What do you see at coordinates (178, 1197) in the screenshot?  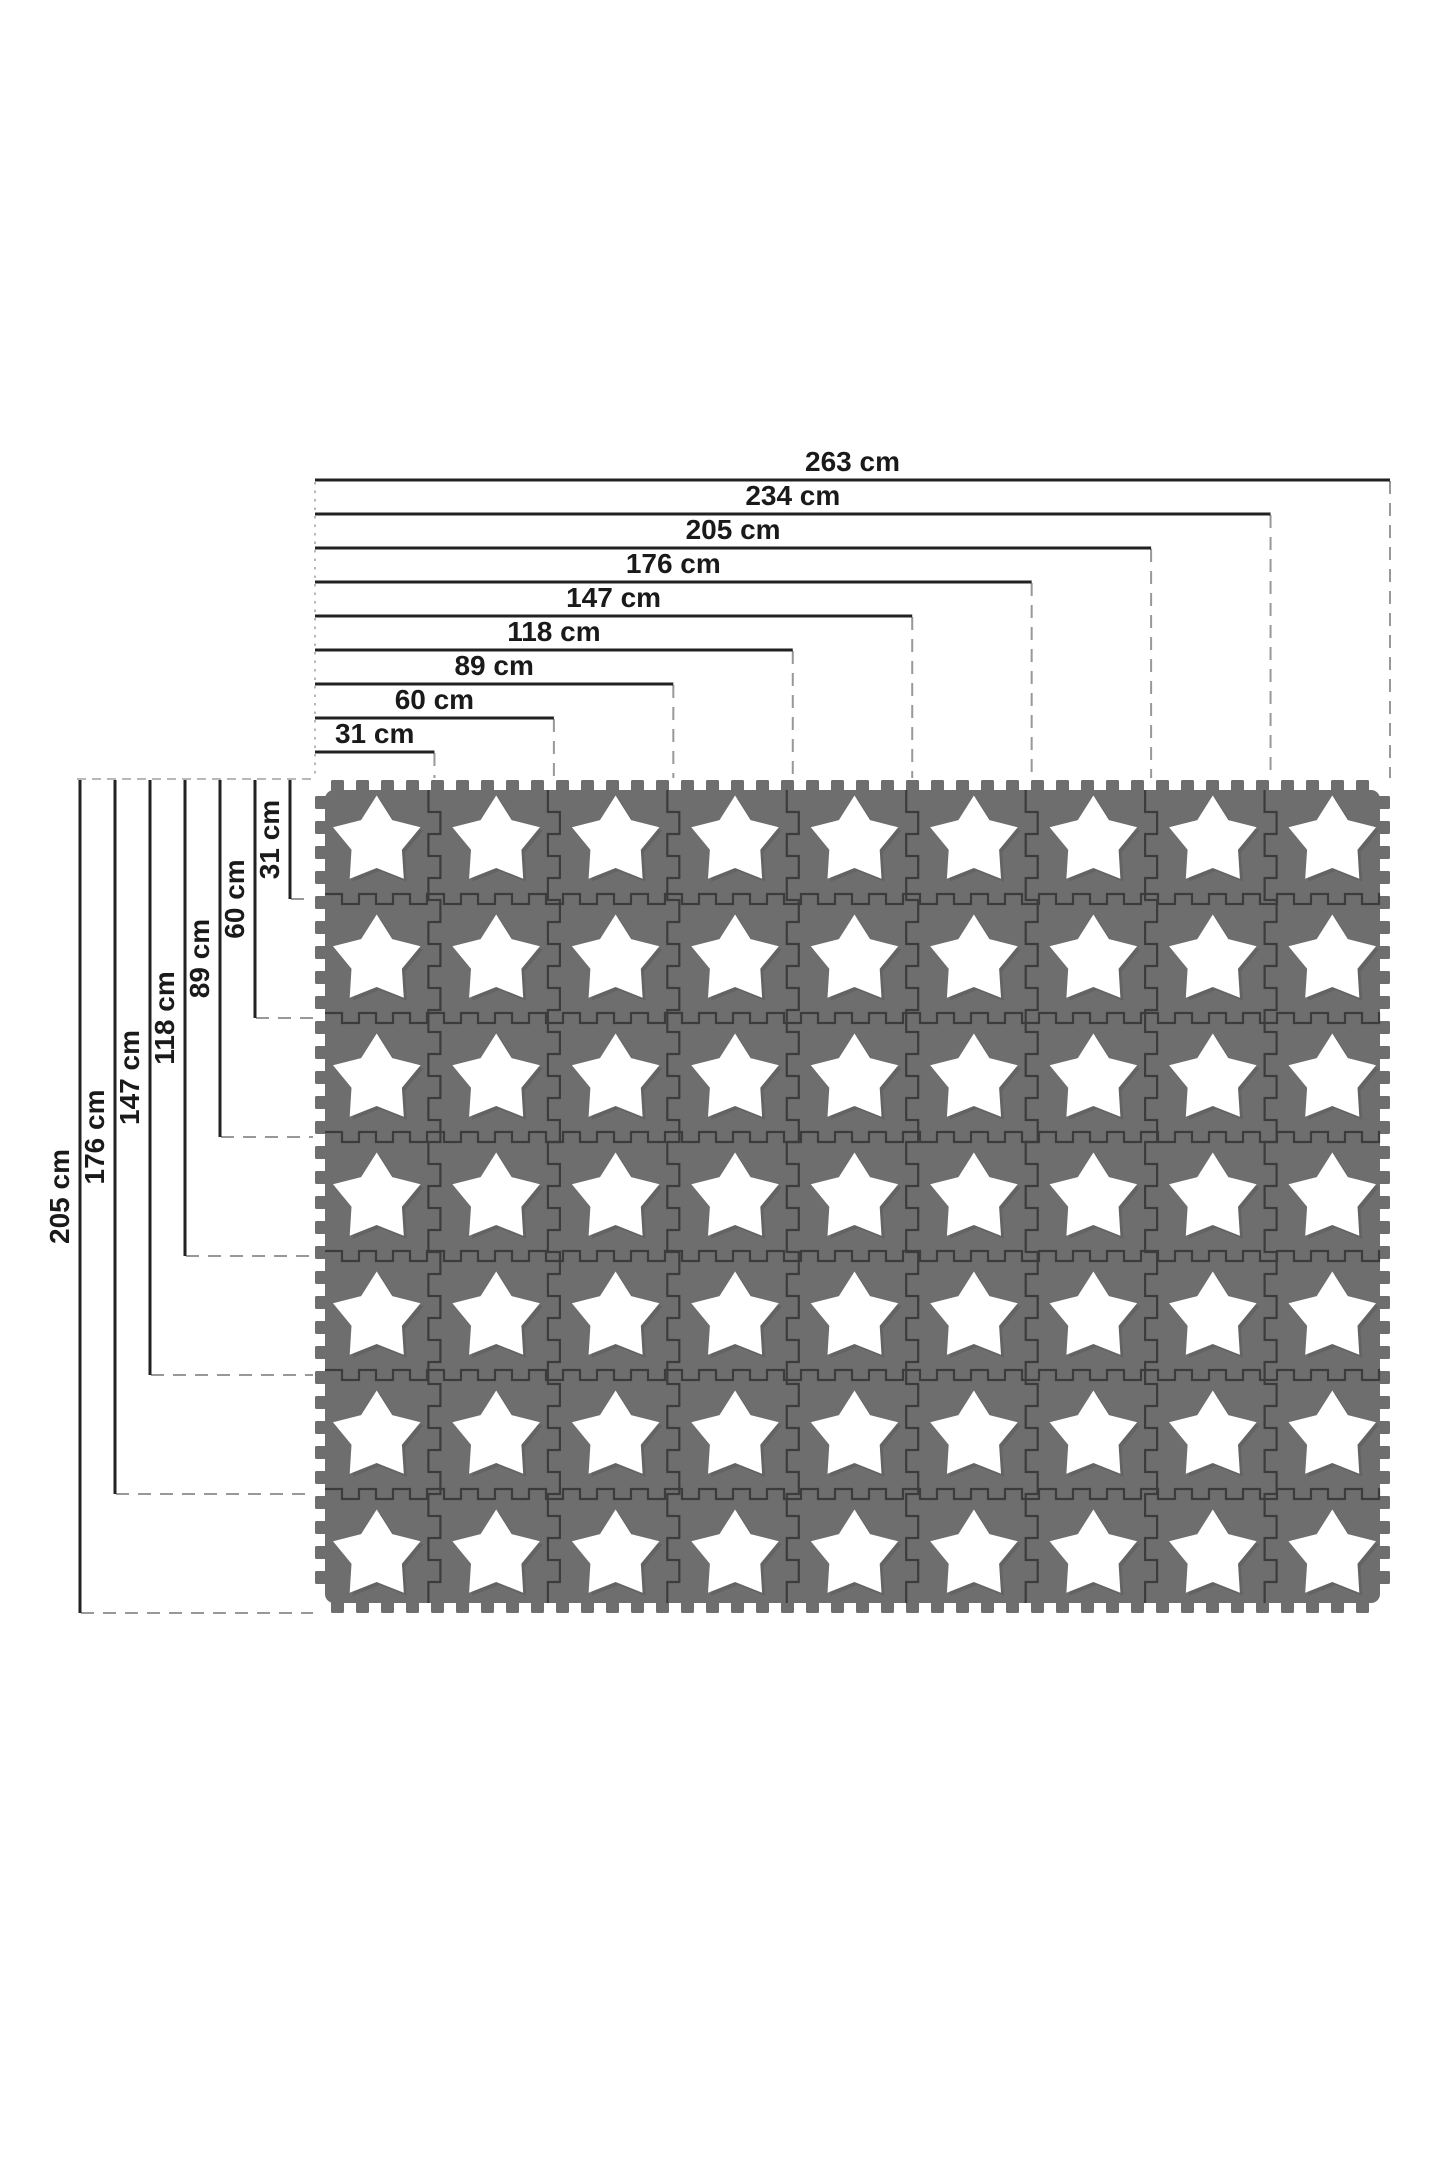 I see `dimension-row-height: 205 cm` at bounding box center [178, 1197].